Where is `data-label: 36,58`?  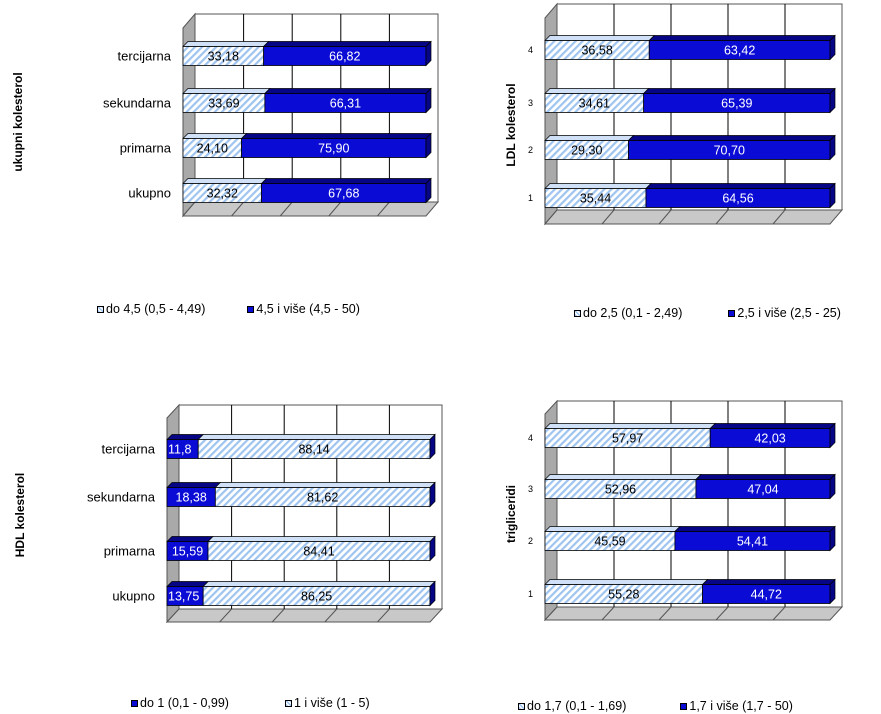 data-label: 36,58 is located at coordinates (596, 51).